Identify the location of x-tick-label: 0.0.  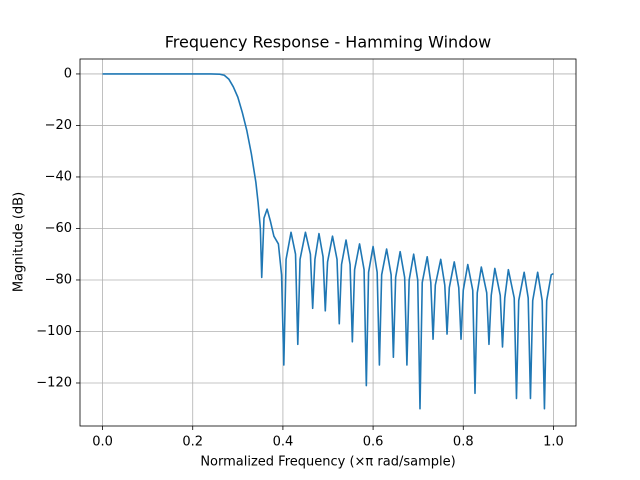
(102, 442).